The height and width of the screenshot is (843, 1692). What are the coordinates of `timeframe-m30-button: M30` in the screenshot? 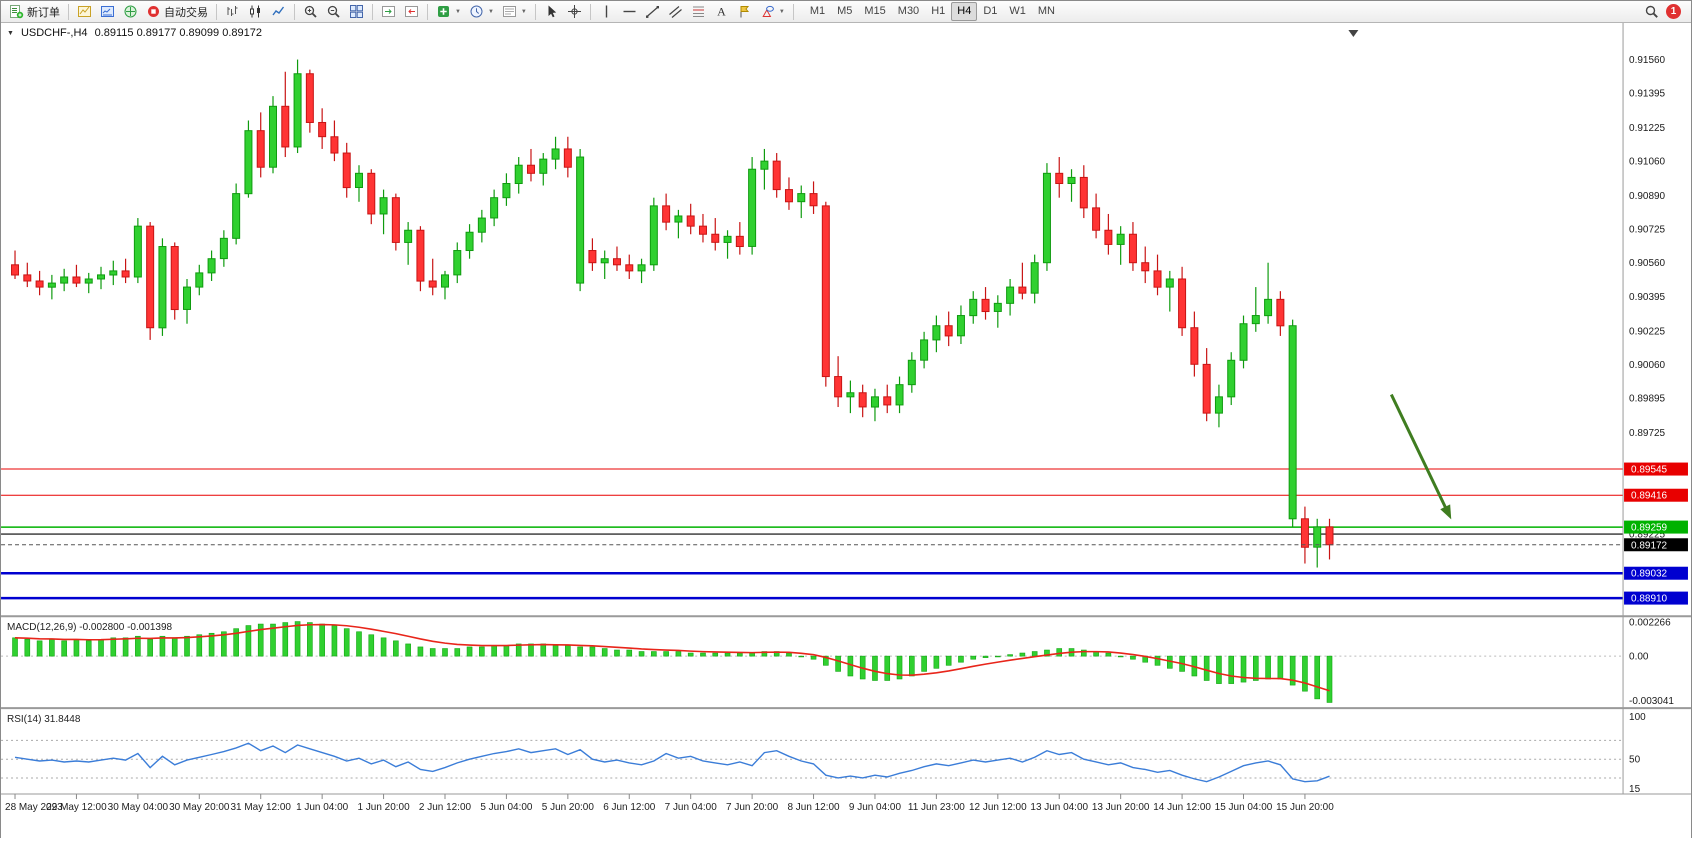 It's located at (908, 11).